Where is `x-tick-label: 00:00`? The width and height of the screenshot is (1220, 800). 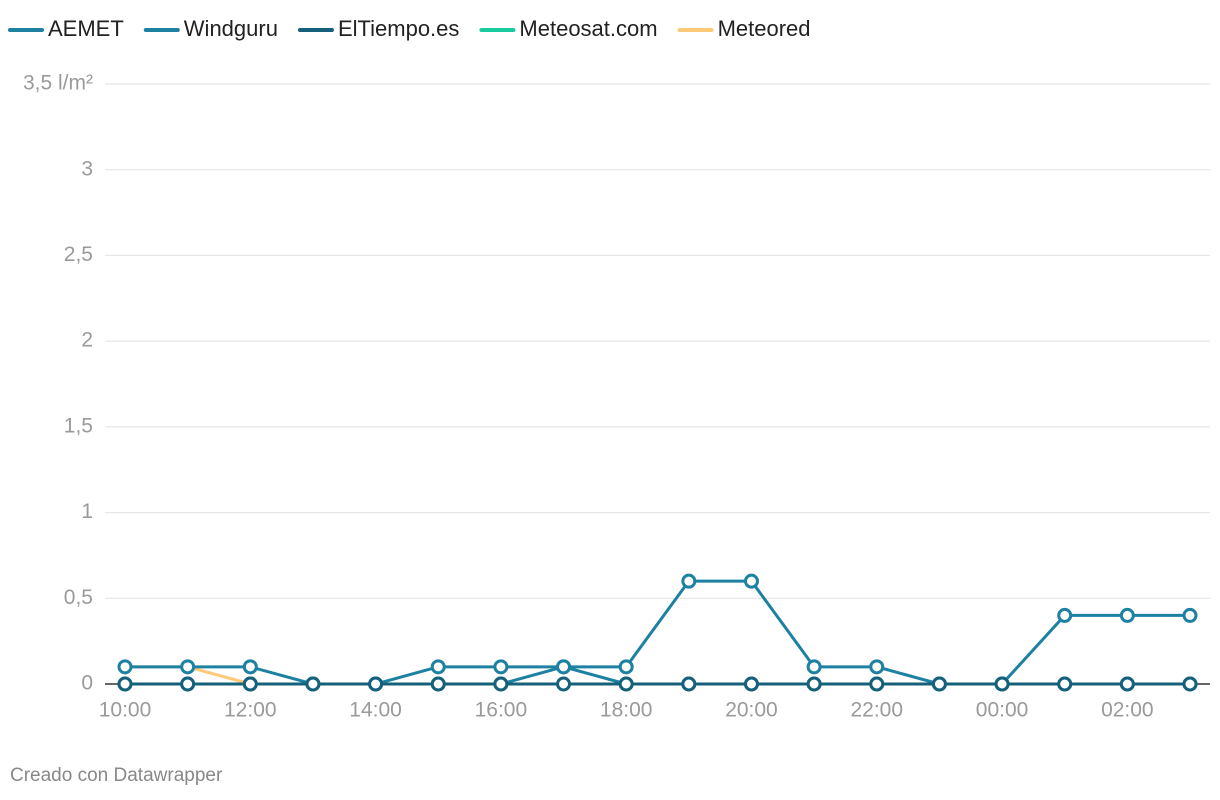
x-tick-label: 00:00 is located at coordinates (1002, 710).